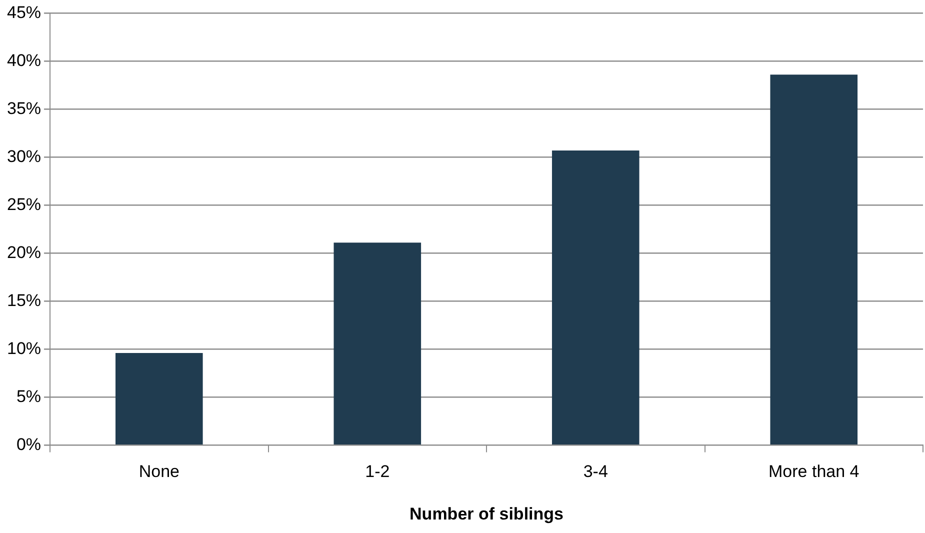 This screenshot has width=925, height=533. Describe the element at coordinates (595, 472) in the screenshot. I see `x-tick-label: 3-4` at that location.